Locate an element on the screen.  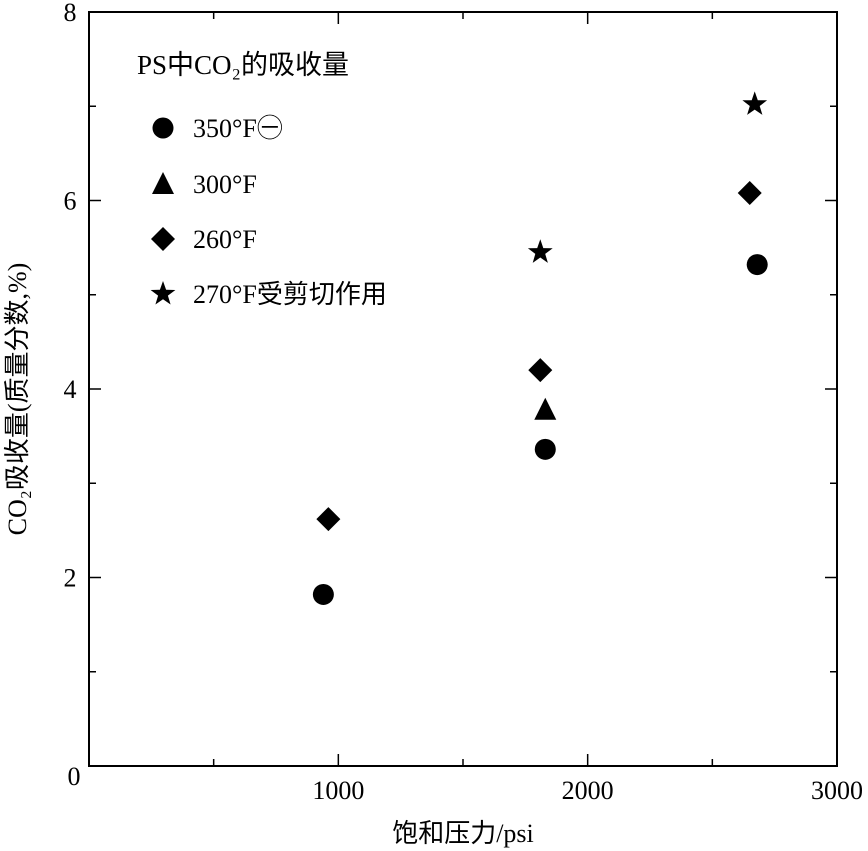
y-tick-label: 2 is located at coordinates (70, 578).